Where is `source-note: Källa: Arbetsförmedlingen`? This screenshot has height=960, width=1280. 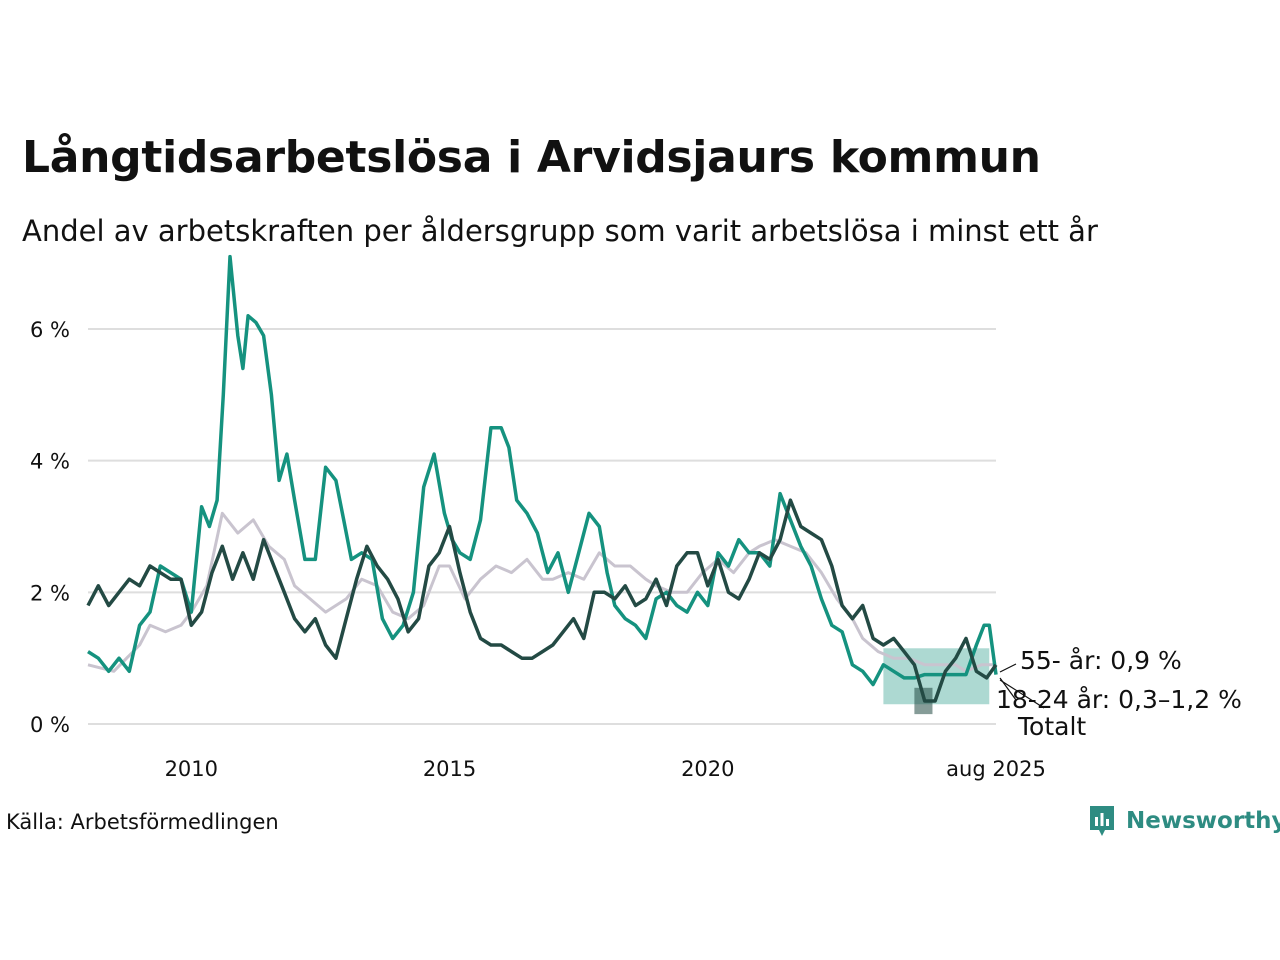 source-note: Källa: Arbetsförmedlingen is located at coordinates (142, 822).